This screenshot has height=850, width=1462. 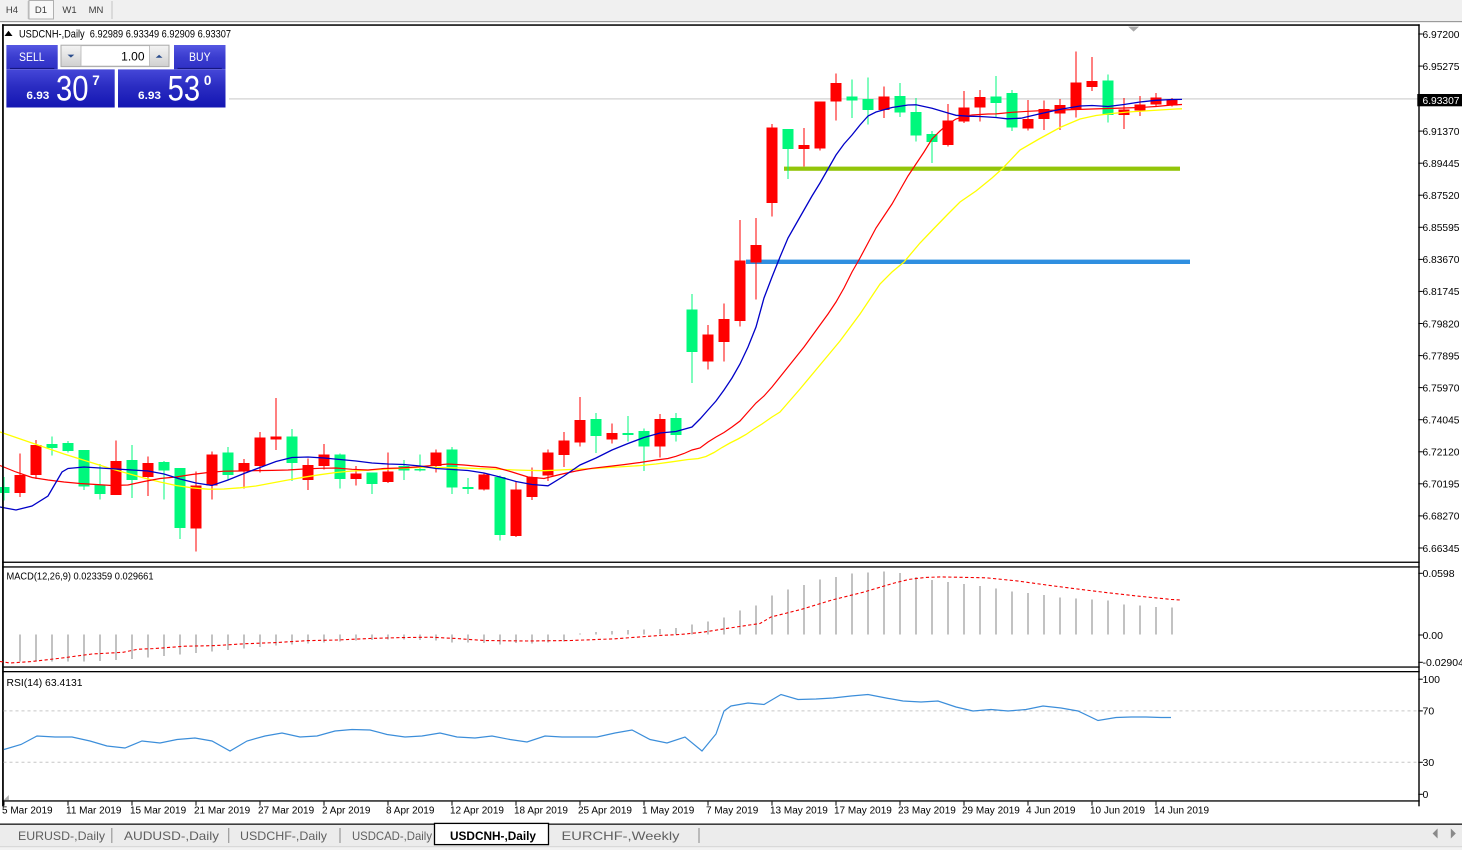 What do you see at coordinates (1441, 101) in the screenshot?
I see `svg-text: 6.93307` at bounding box center [1441, 101].